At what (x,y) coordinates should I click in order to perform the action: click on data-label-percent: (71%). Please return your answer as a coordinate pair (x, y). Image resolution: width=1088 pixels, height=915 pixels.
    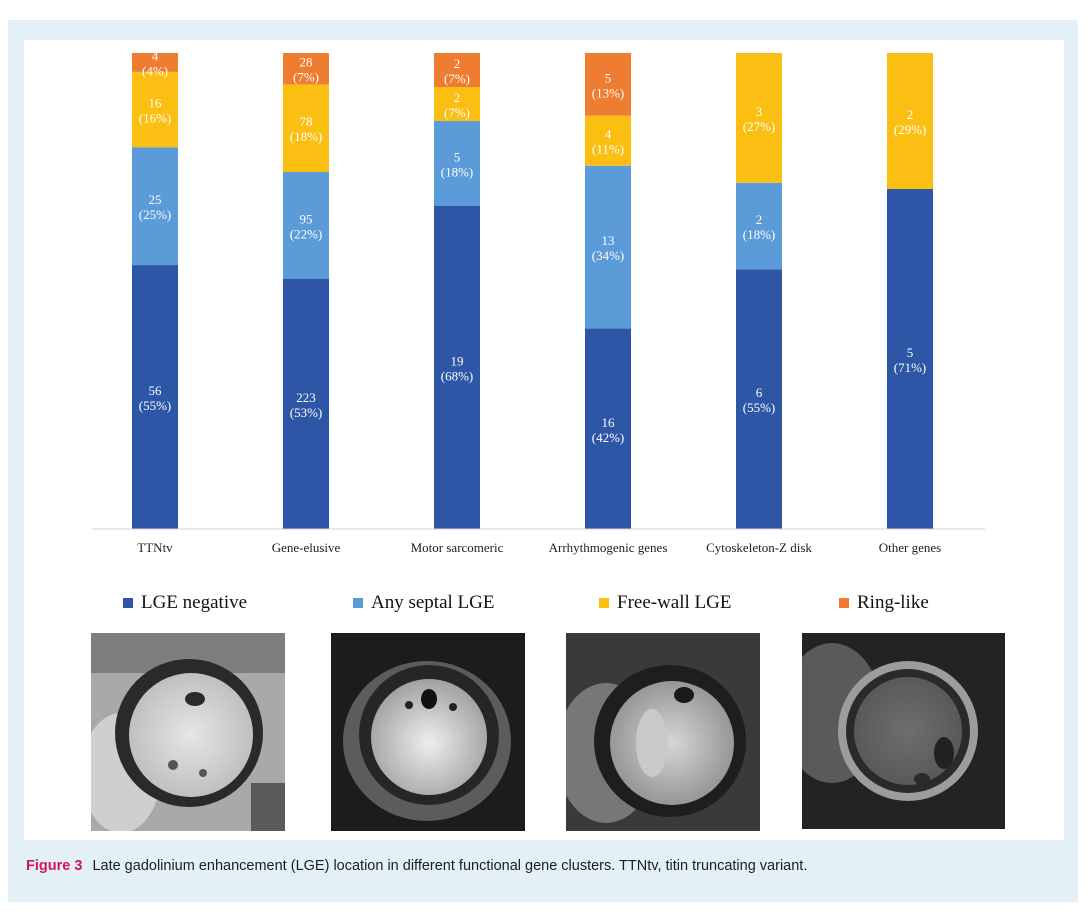
    Looking at the image, I should click on (910, 367).